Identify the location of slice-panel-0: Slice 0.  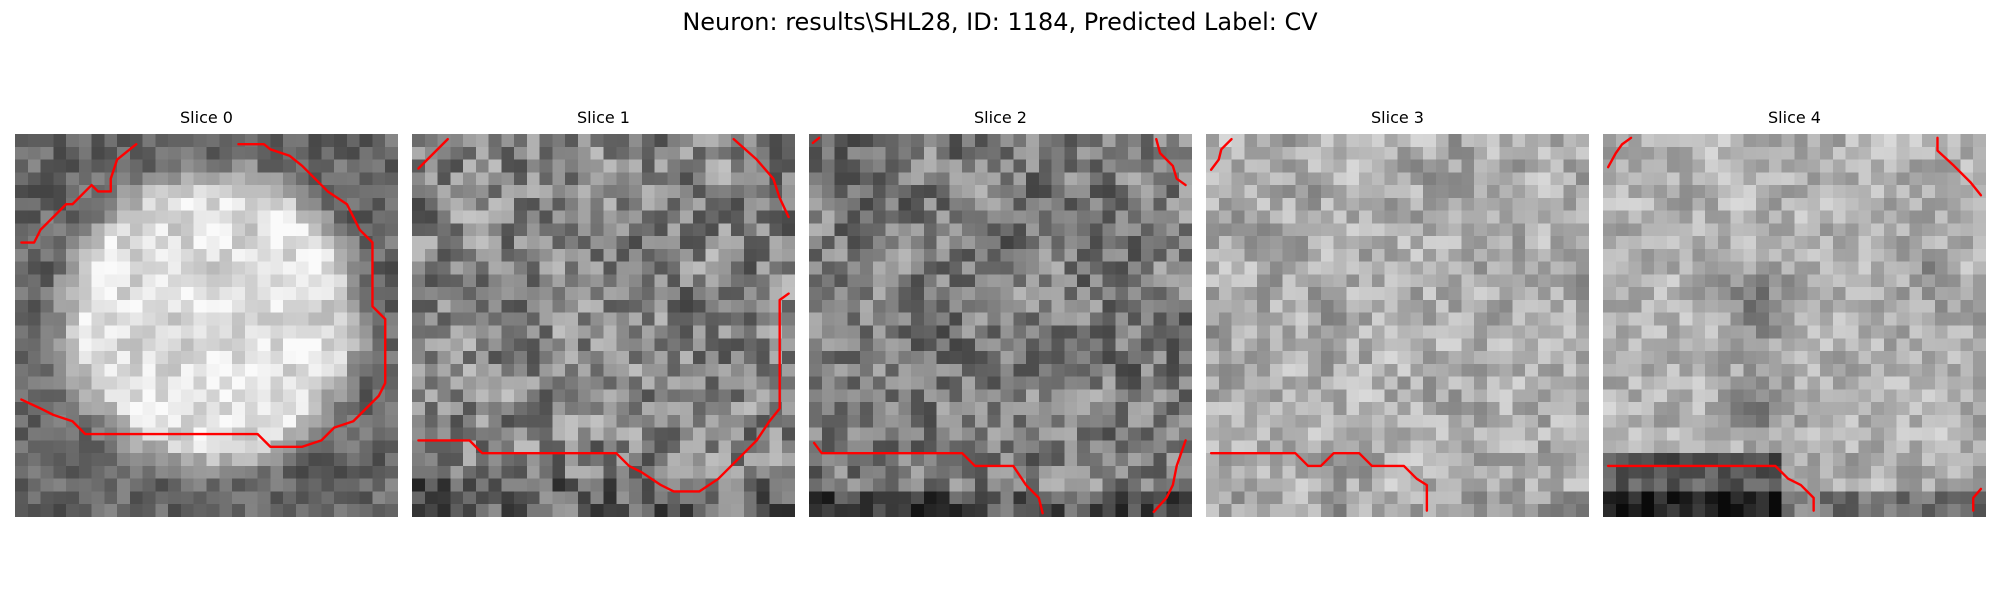
(206, 312).